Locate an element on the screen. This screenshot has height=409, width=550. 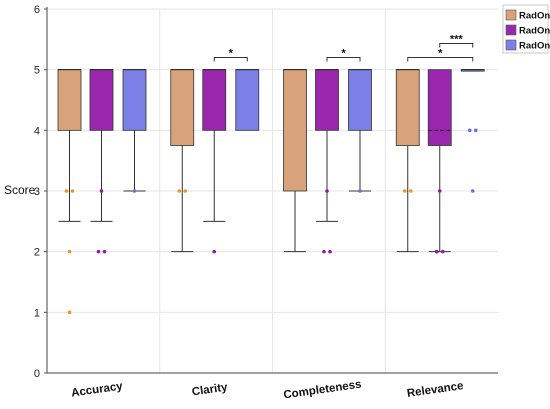
box-radonc3-accuracy is located at coordinates (134, 131).